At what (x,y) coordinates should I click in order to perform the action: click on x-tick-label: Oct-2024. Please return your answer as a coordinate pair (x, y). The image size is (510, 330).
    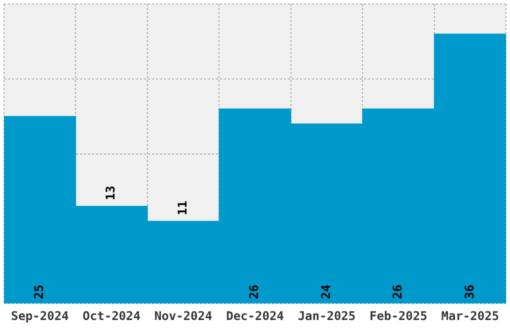
    Looking at the image, I should click on (111, 315).